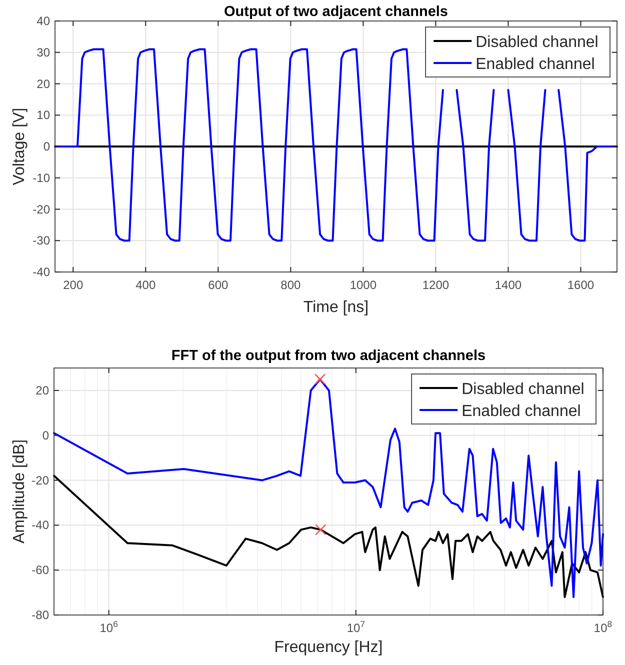 This screenshot has width=625, height=665. I want to click on y-tick-label: 10, so click(43, 115).